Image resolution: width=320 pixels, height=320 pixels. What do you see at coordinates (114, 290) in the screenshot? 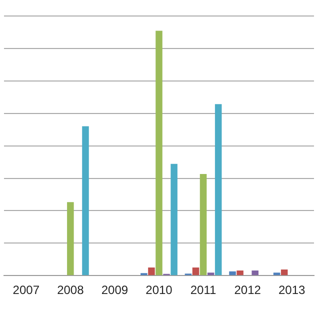
I see `x-tick-label: 2009` at bounding box center [114, 290].